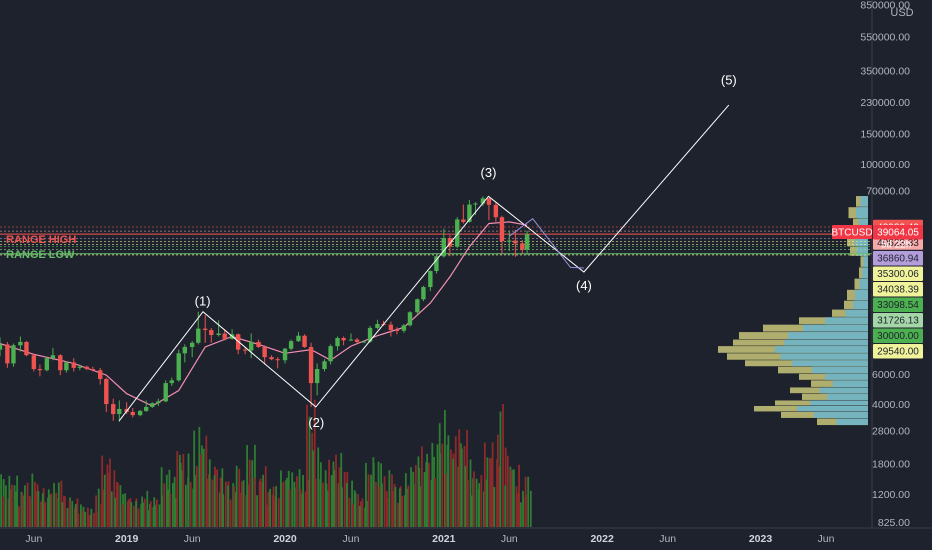  Describe the element at coordinates (429, 539) in the screenshot. I see `time-axis: Jun 2019 Jun 2020 Jun 2021 Jun 2022 Jun 2023 Jun` at that location.